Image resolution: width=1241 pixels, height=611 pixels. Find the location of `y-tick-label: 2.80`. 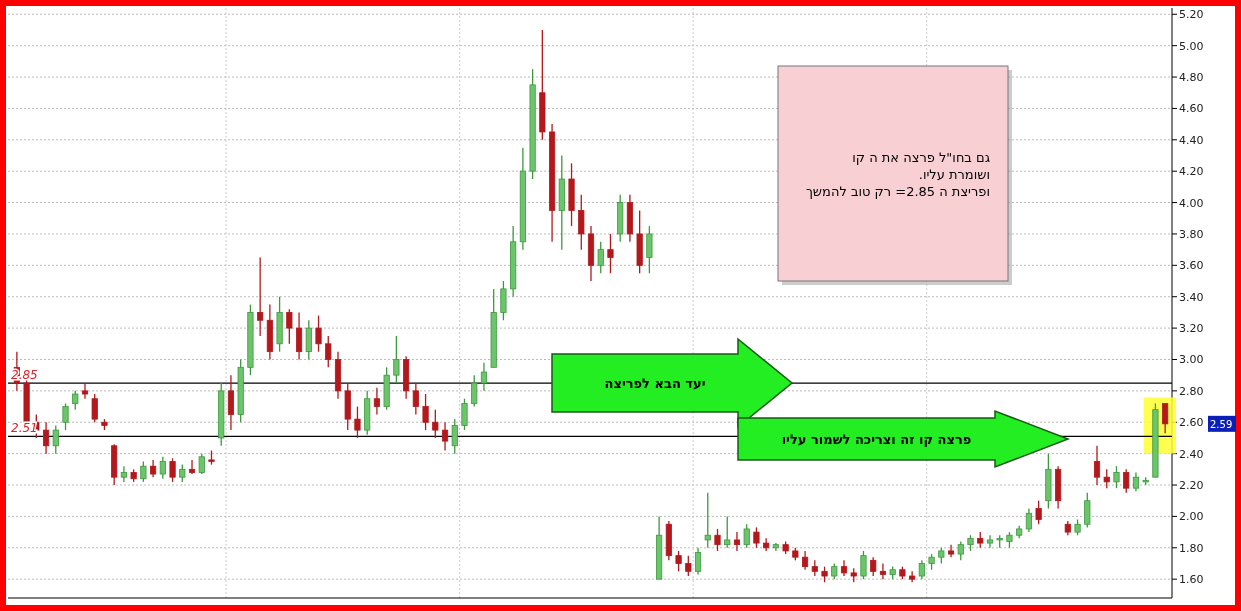

y-tick-label: 2.80 is located at coordinates (1191, 391).